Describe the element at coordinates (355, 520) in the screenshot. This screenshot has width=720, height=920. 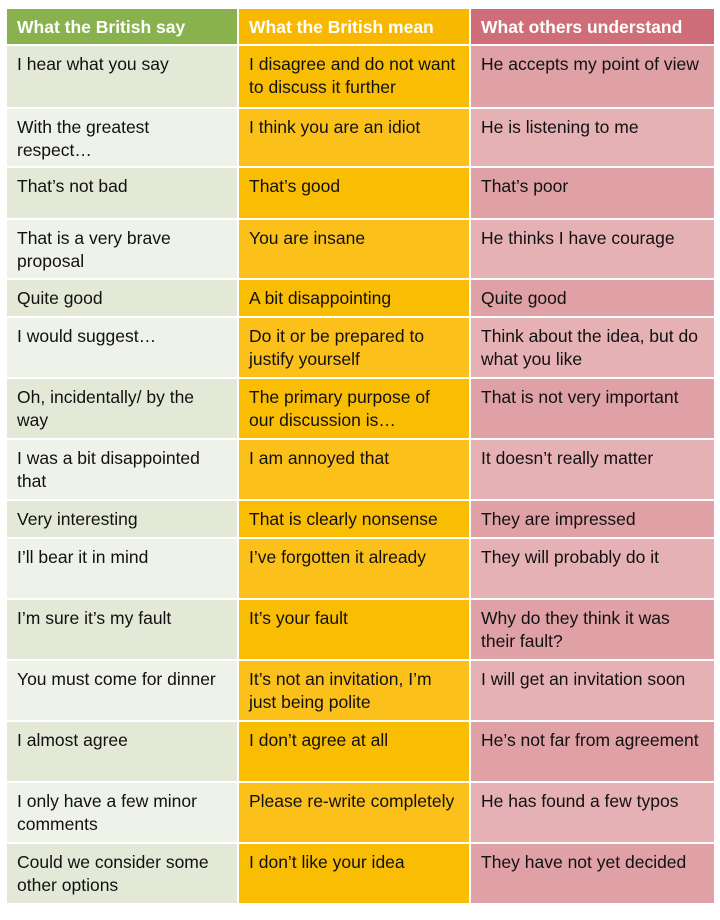
I see `table-cell-mean: That is clearly nonsense` at that location.